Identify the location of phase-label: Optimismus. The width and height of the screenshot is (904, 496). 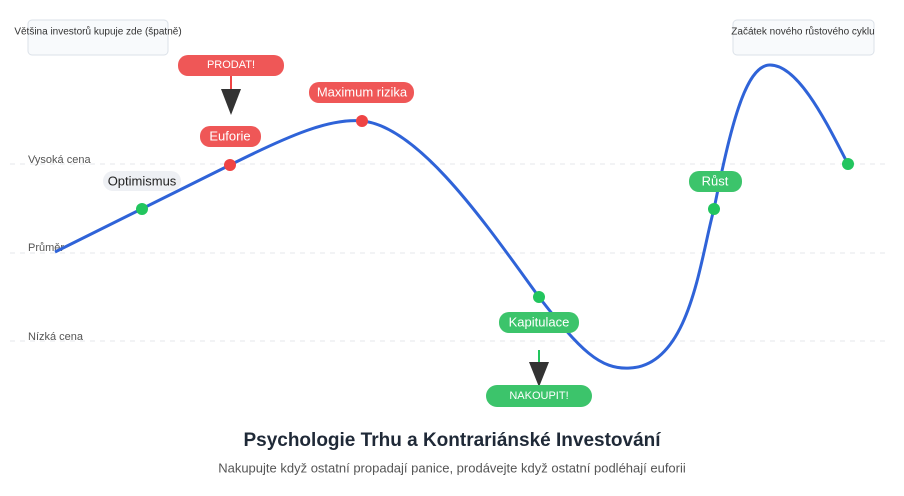
(142, 180).